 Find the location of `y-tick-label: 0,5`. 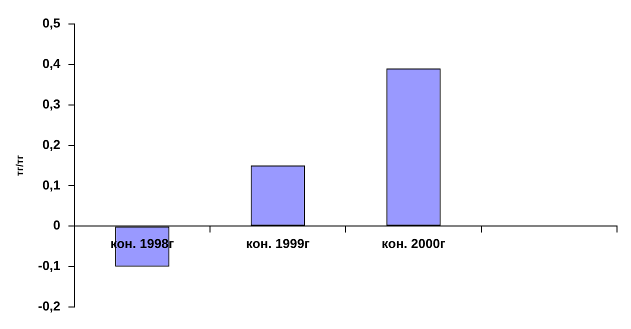

y-tick-label: 0,5 is located at coordinates (51, 23).